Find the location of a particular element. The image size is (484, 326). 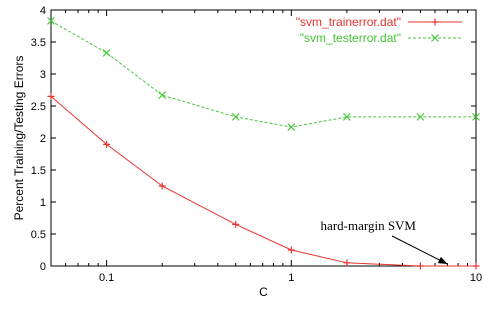

x-axis-label: C is located at coordinates (263, 292).